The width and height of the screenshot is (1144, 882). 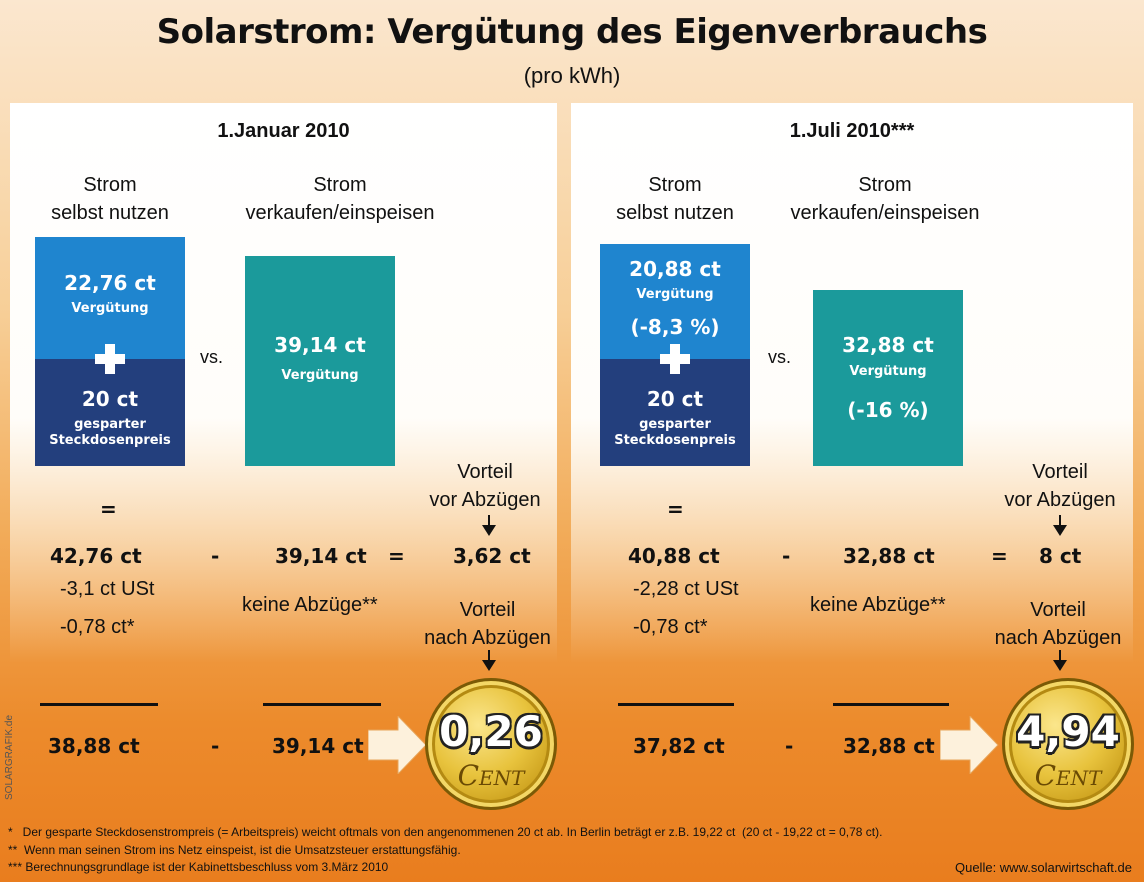 I want to click on advantage-before: 3,62 ct, so click(x=492, y=556).